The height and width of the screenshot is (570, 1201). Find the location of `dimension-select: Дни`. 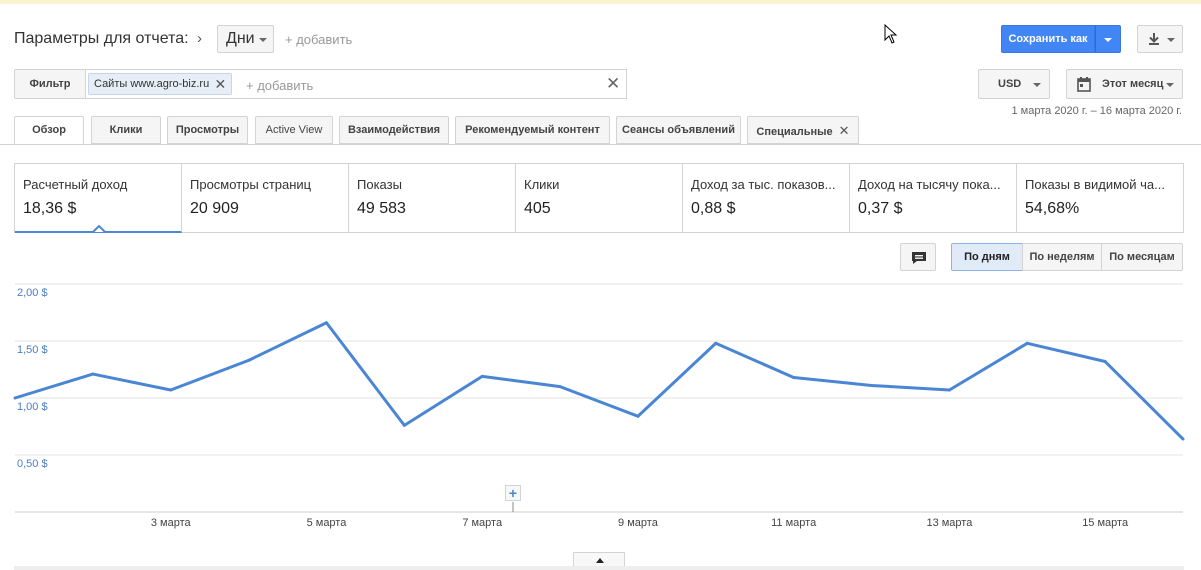

dimension-select: Дни is located at coordinates (245, 39).